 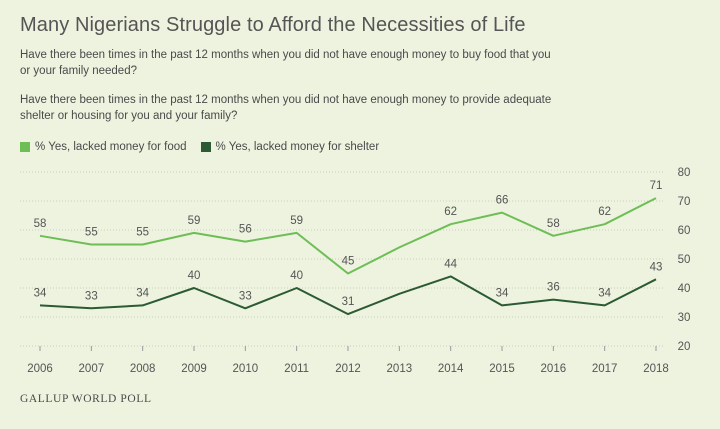 I want to click on x-tick-label-2007: 2007, so click(x=92, y=369).